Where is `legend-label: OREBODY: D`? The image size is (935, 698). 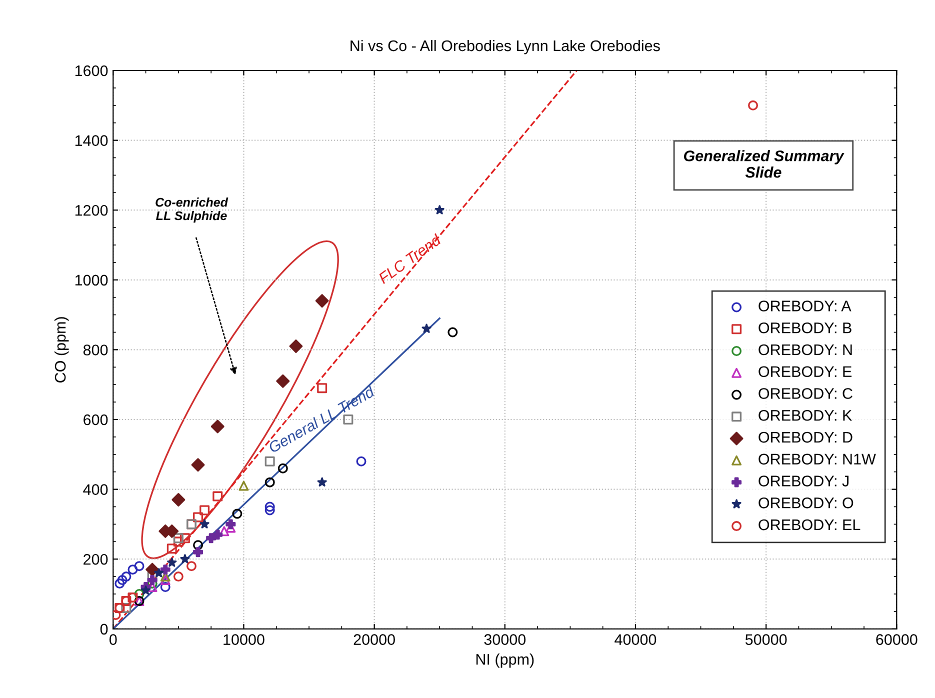 legend-label: OREBODY: D is located at coordinates (805, 437).